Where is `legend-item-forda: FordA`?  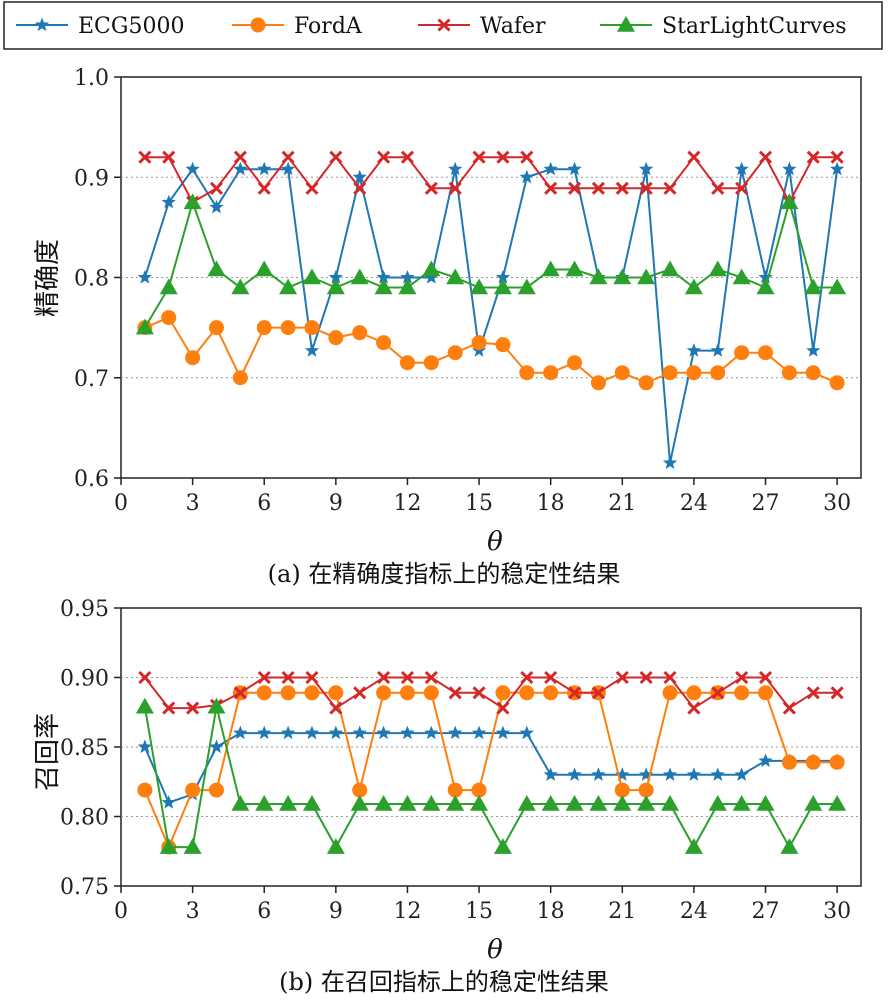 legend-item-forda: FordA is located at coordinates (297, 26).